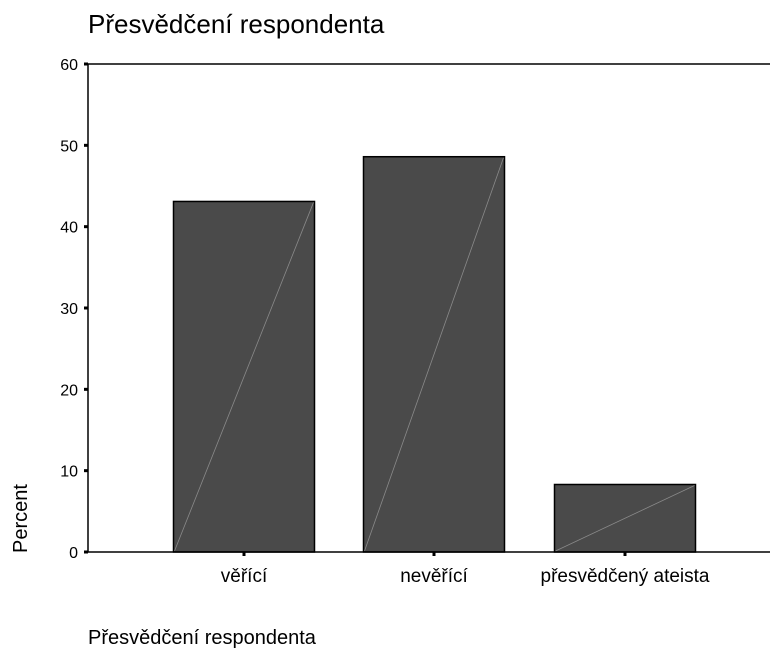  Describe the element at coordinates (69, 472) in the screenshot. I see `y-tick-label-10: 10` at that location.